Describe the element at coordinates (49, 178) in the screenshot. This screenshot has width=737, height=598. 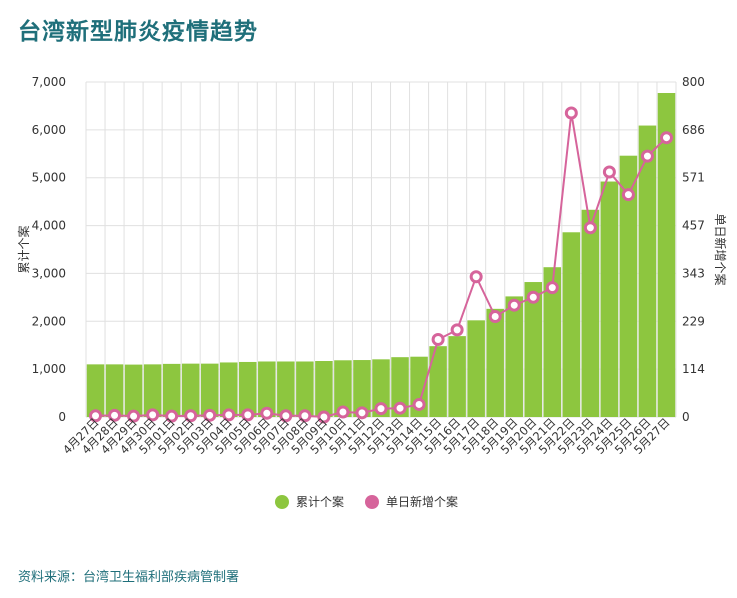
I see `y-left-tick: 5,000` at that location.